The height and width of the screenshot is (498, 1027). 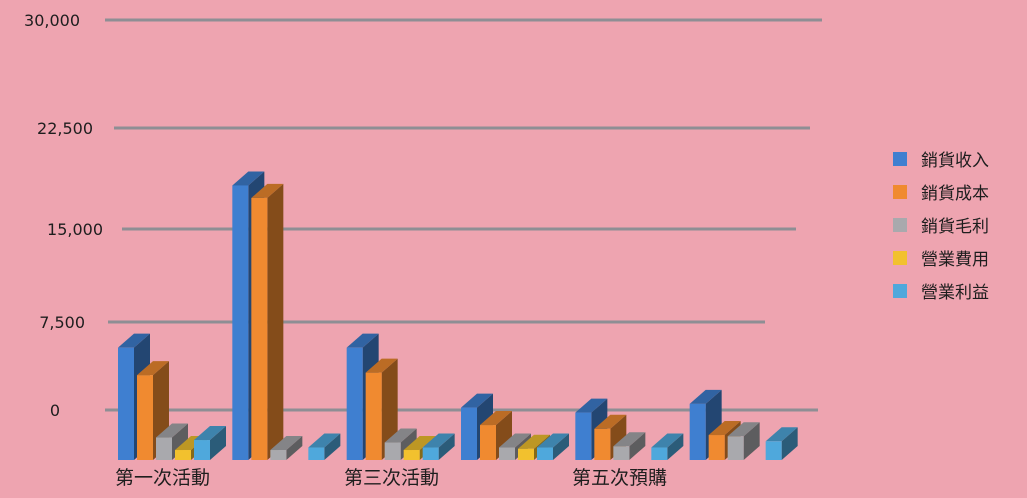 What do you see at coordinates (955, 161) in the screenshot?
I see `legend-label: 銷貨收入` at bounding box center [955, 161].